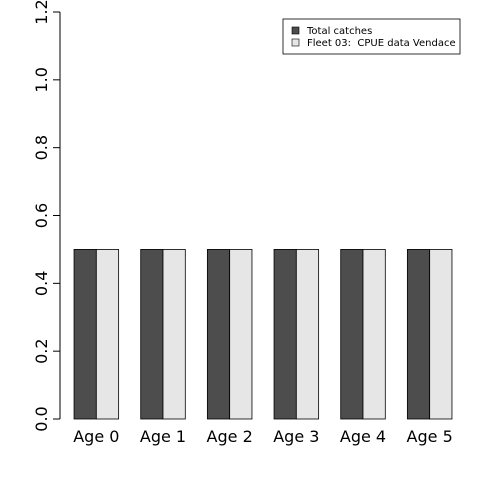 The height and width of the screenshot is (480, 480). I want to click on x-tick-label: Age 0, so click(96, 436).